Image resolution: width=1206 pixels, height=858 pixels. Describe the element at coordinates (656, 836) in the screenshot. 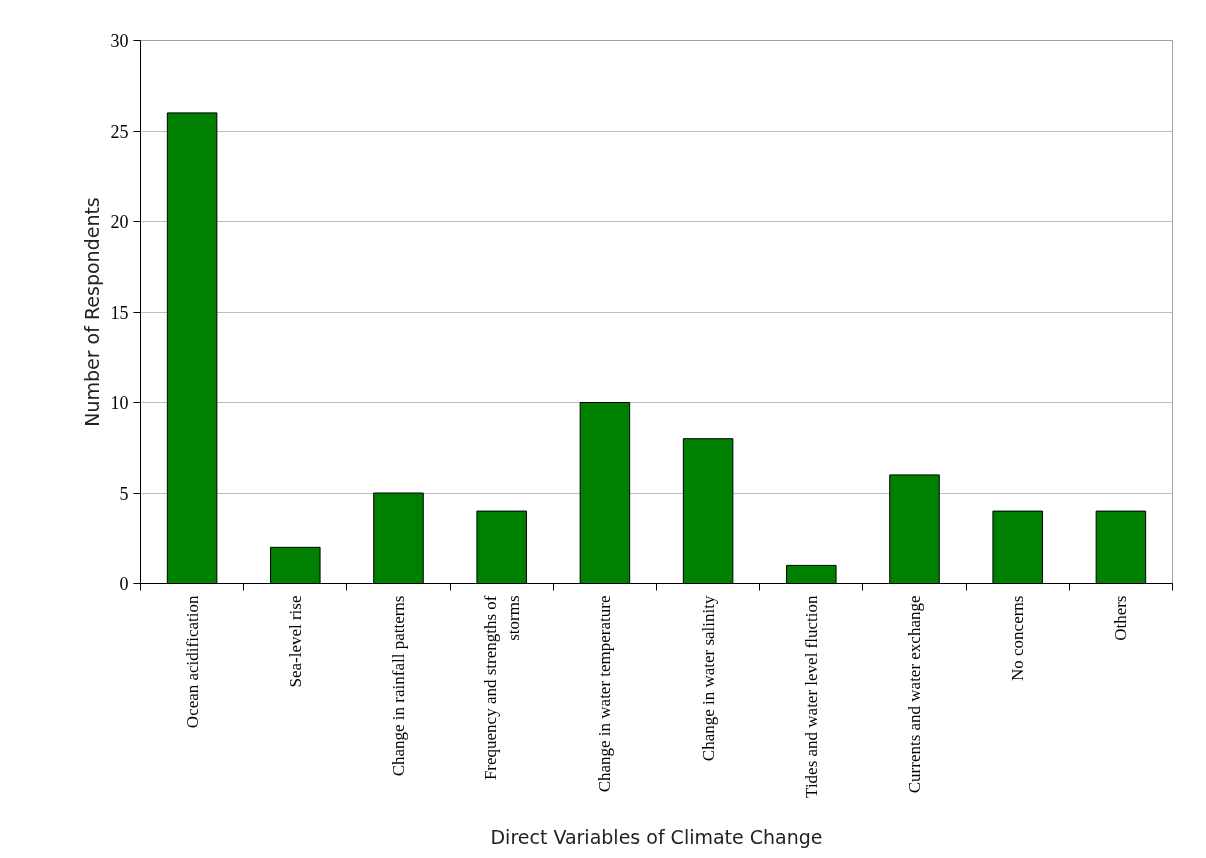

I see `x-axis-title: Direct Variables of Climate Change` at that location.